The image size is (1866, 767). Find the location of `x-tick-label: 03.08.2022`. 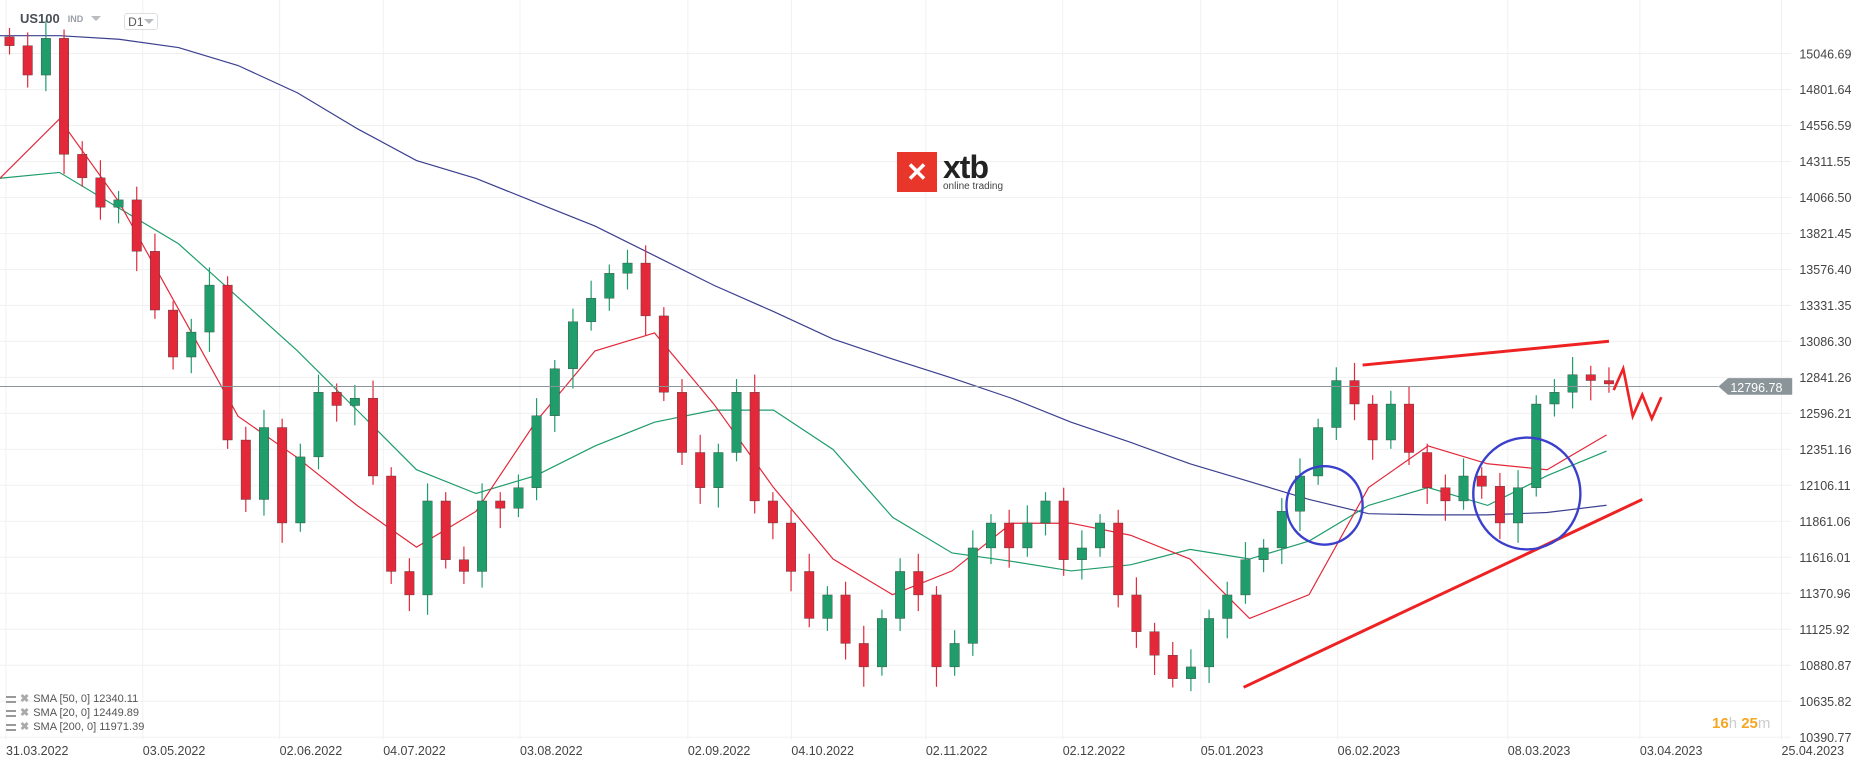

x-tick-label: 03.08.2022 is located at coordinates (551, 751).